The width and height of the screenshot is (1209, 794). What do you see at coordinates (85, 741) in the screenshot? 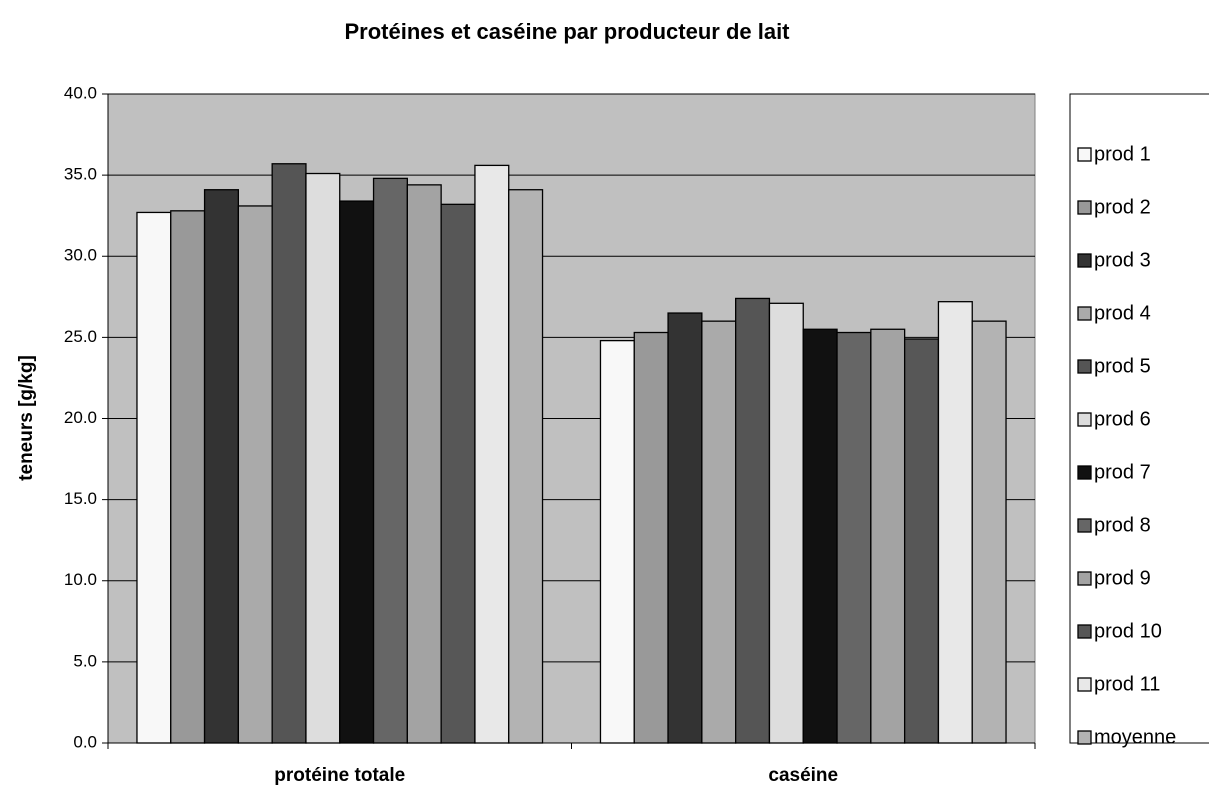
I see `y-tick-label: 0.0` at bounding box center [85, 741].